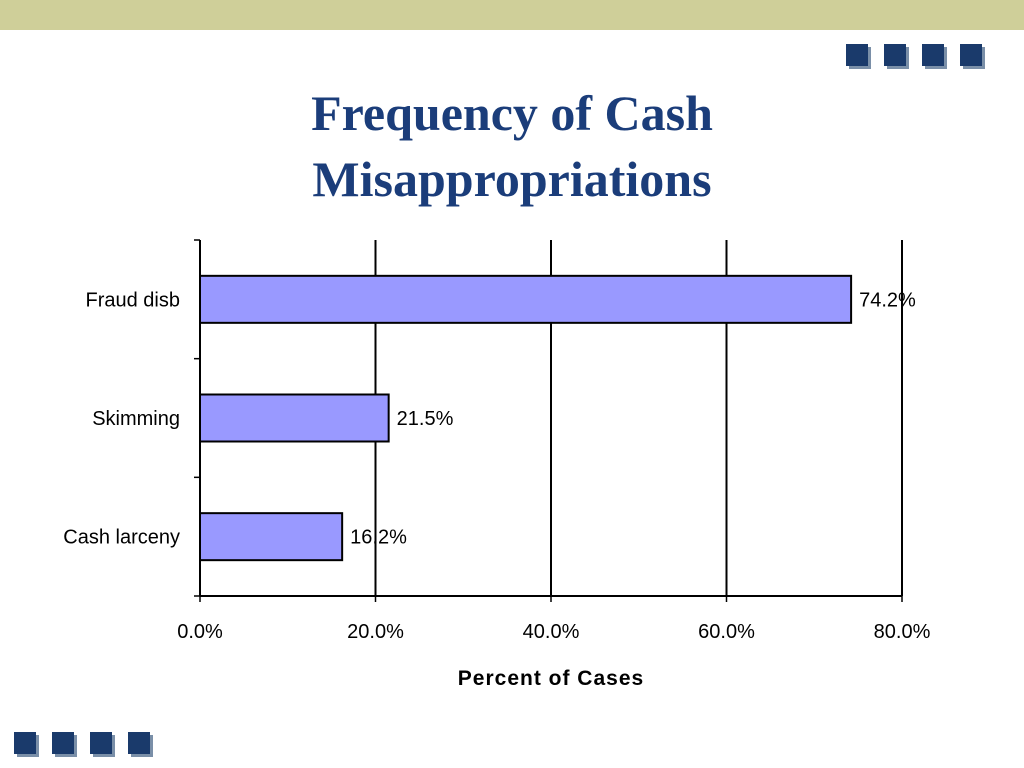  What do you see at coordinates (512, 179) in the screenshot?
I see `slide-title-line-2: Misappropriations` at bounding box center [512, 179].